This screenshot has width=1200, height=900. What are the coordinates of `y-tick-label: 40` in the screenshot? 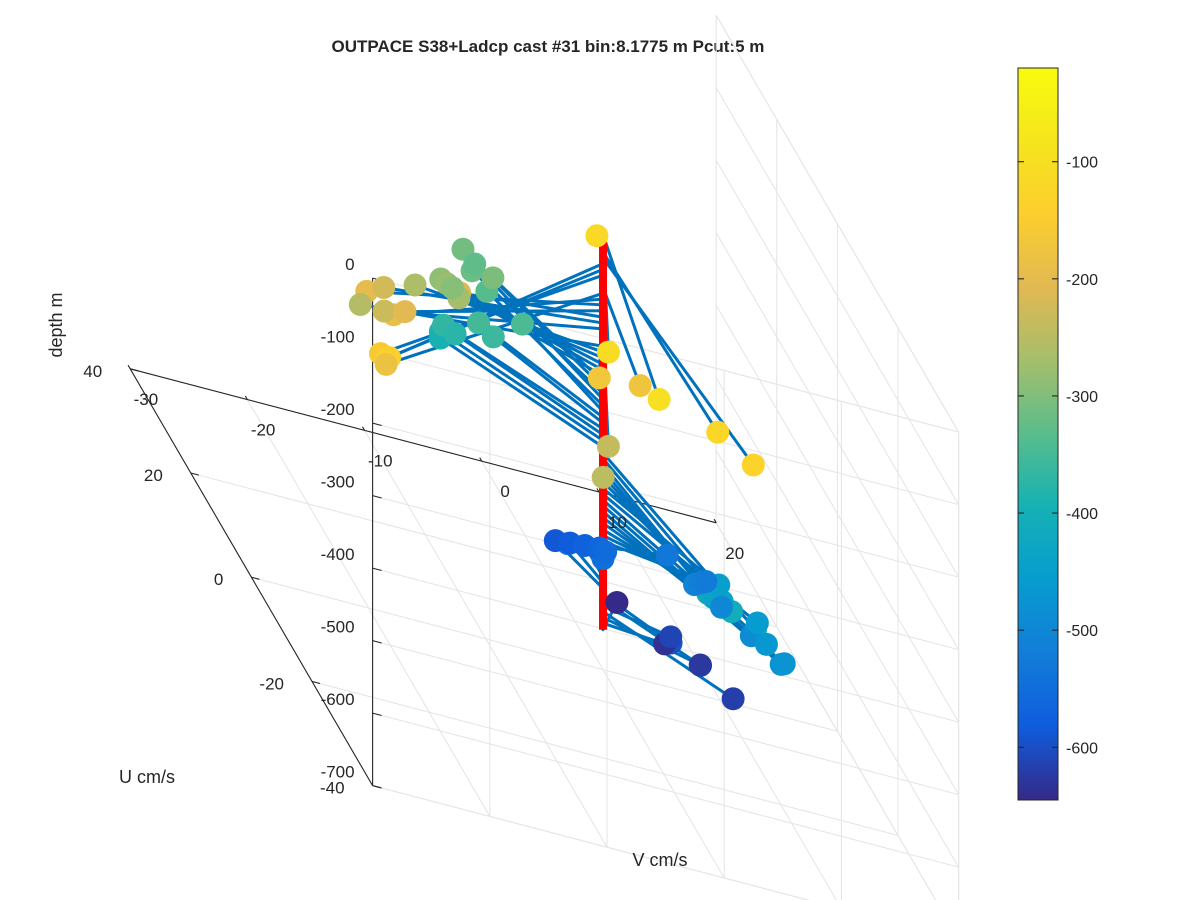 It's located at (92, 371).